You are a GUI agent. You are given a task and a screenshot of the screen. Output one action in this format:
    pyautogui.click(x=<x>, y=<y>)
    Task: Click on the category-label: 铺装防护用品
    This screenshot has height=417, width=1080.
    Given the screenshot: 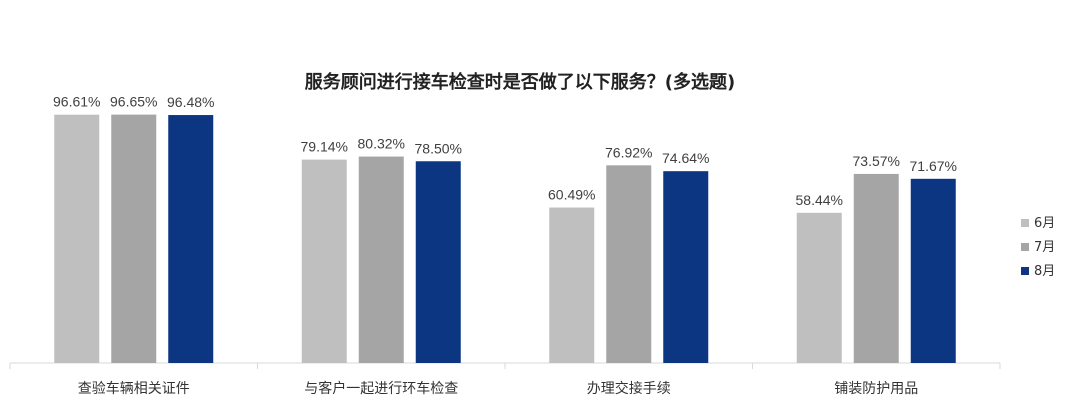 What is the action you would take?
    pyautogui.click(x=876, y=389)
    